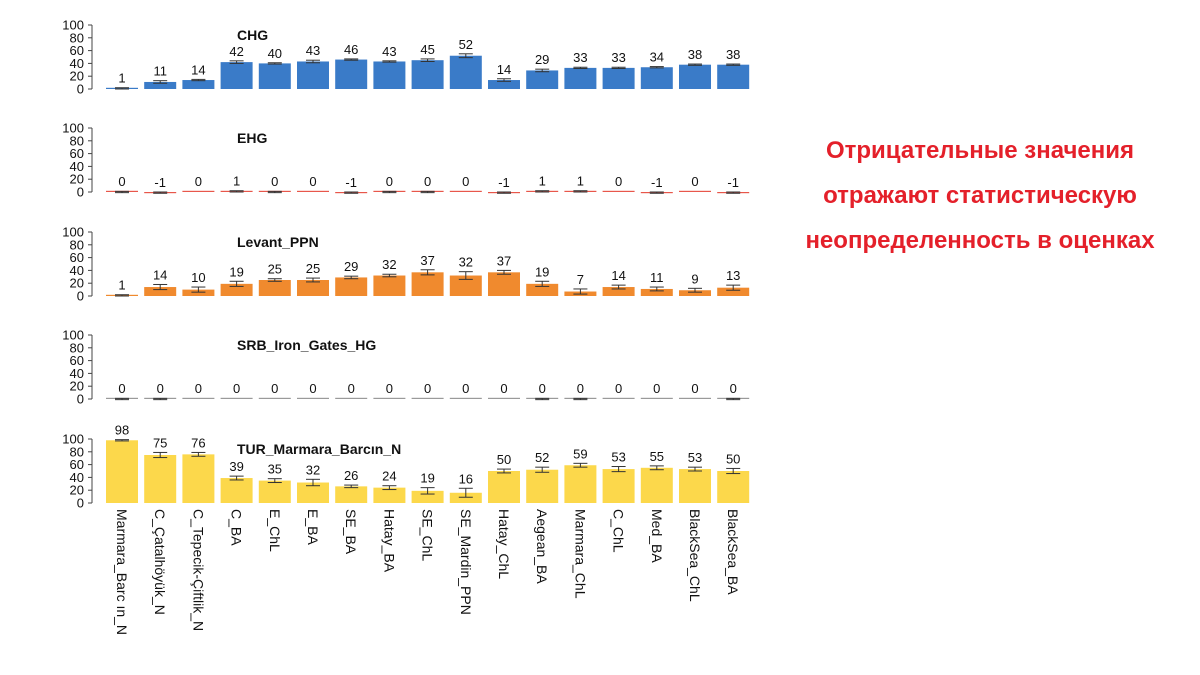 Image resolution: width=1200 pixels, height=675 pixels. What do you see at coordinates (657, 456) in the screenshot?
I see `value-label: 55` at bounding box center [657, 456].